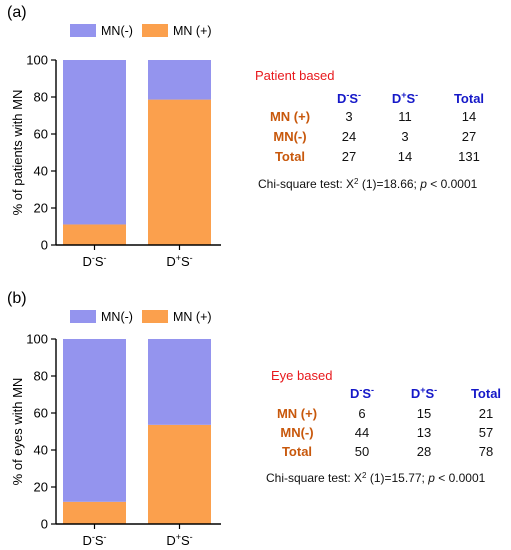 The width and height of the screenshot is (511, 550). I want to click on table-cell: 6, so click(361, 413).